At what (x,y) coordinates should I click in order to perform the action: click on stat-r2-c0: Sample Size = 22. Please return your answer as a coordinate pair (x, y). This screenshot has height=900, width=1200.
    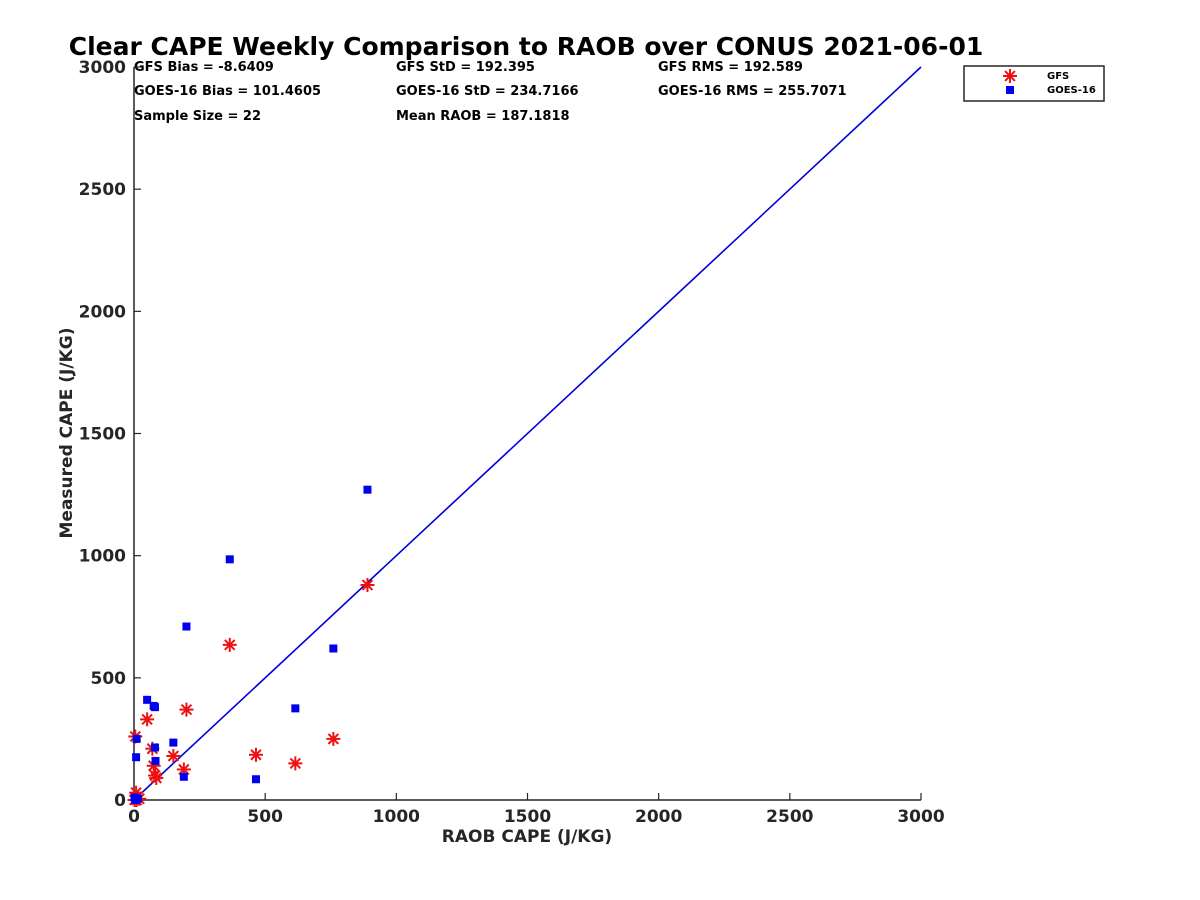
    Looking at the image, I should click on (197, 116).